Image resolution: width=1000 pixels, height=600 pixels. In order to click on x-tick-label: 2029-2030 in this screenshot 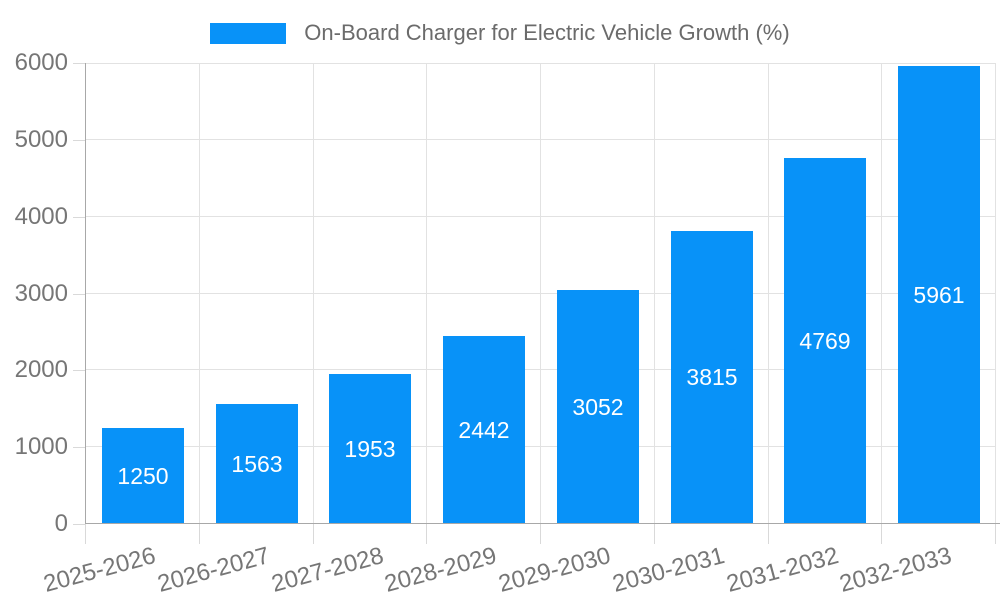, I will do `click(554, 570)`.